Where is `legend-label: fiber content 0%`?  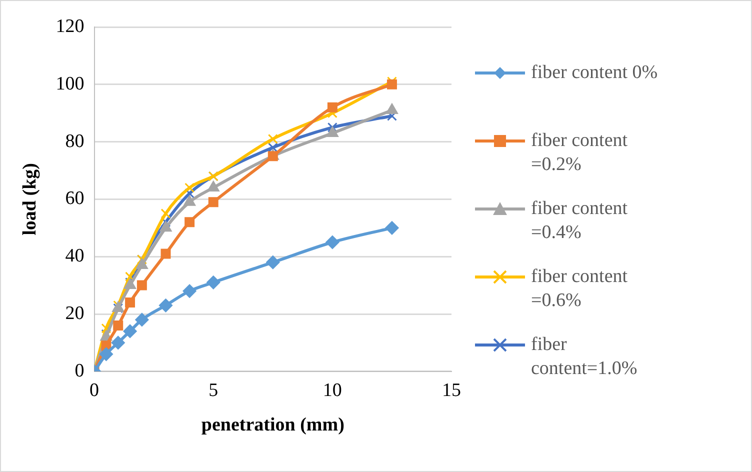
legend-label: fiber content 0% is located at coordinates (595, 73).